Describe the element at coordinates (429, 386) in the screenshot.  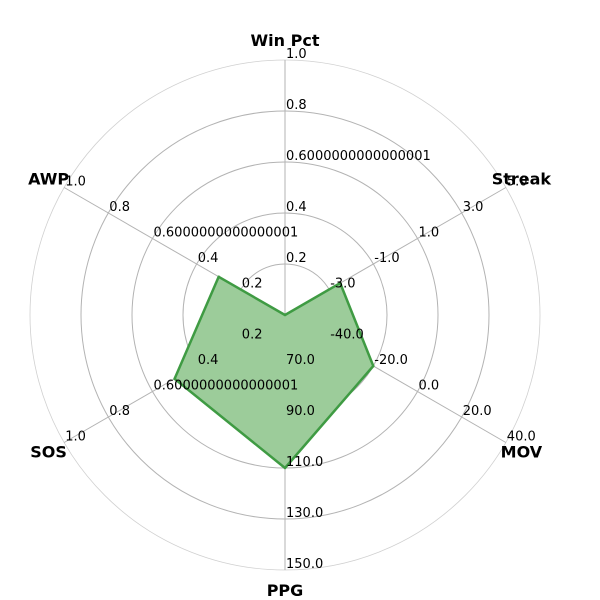
I see `tick-label: 0.0` at that location.